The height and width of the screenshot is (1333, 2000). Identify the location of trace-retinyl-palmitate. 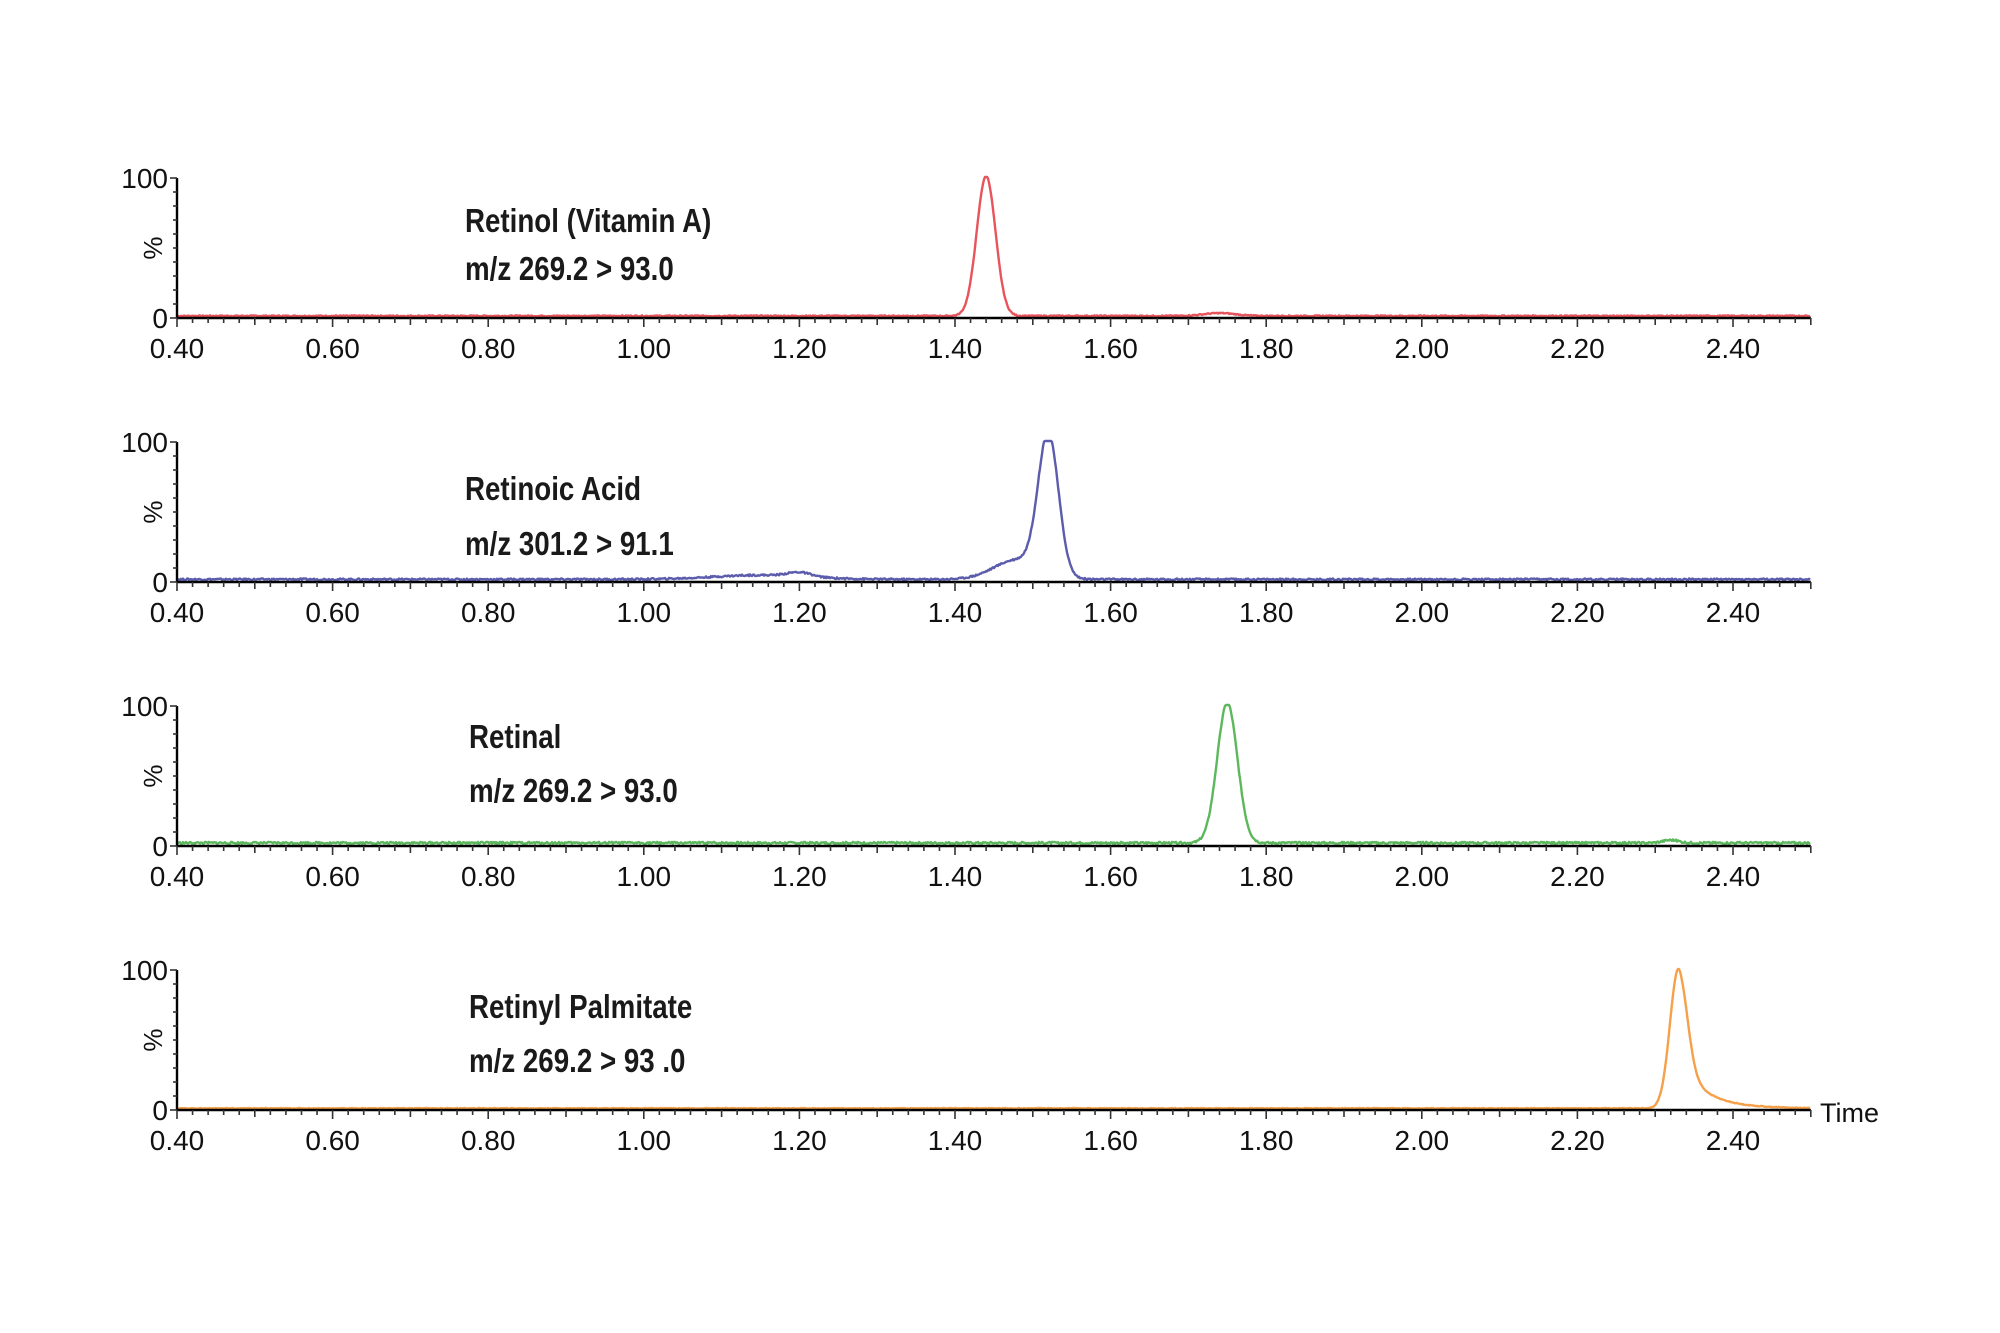
(993, 1038).